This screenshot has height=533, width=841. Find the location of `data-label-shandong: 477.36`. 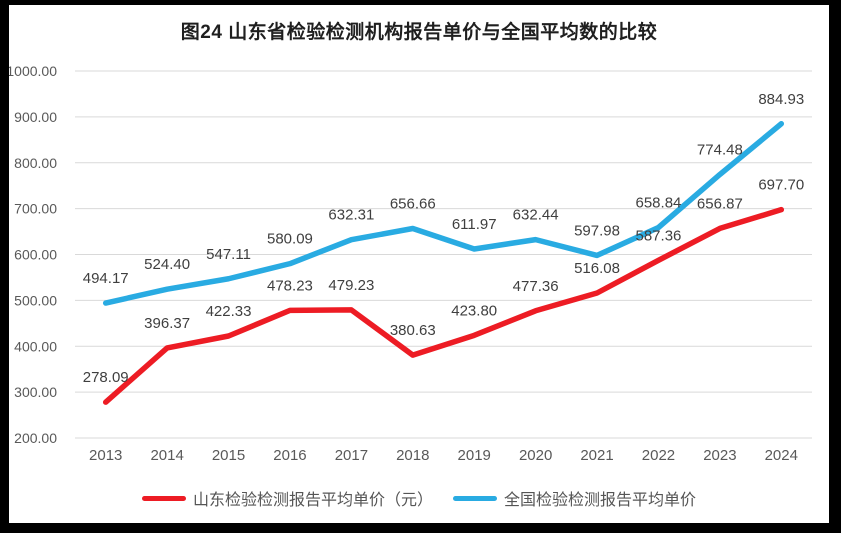

data-label-shandong: 477.36 is located at coordinates (536, 286).